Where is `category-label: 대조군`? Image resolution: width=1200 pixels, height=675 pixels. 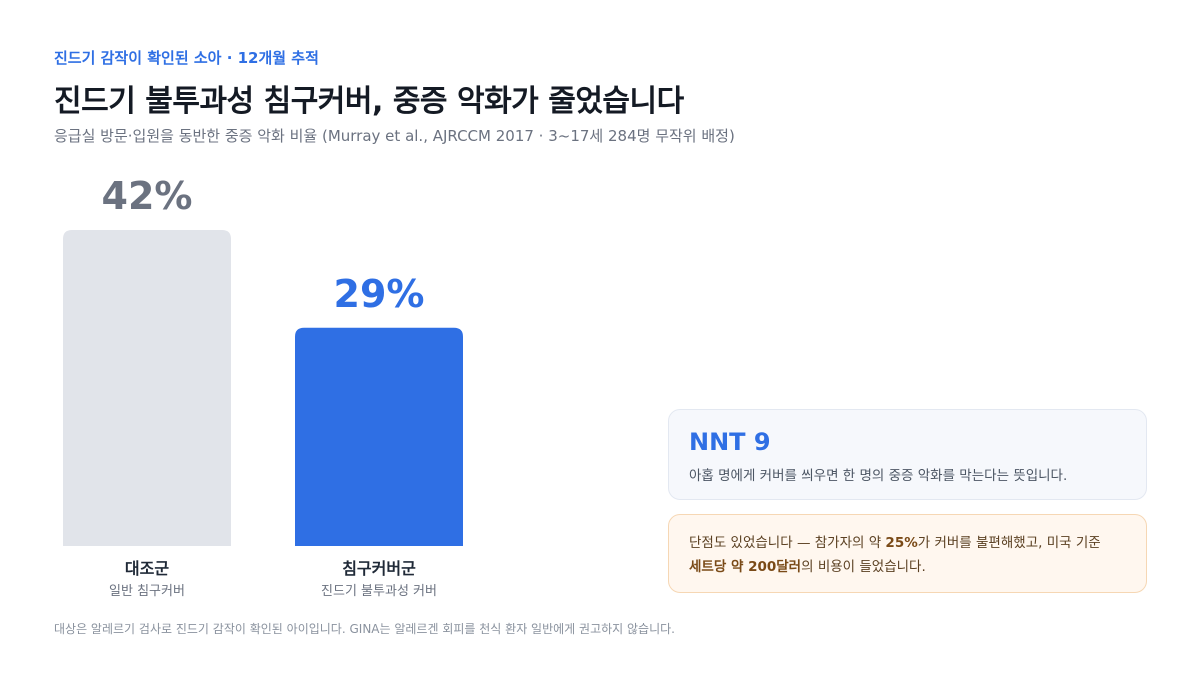
category-label: 대조군 is located at coordinates (147, 568).